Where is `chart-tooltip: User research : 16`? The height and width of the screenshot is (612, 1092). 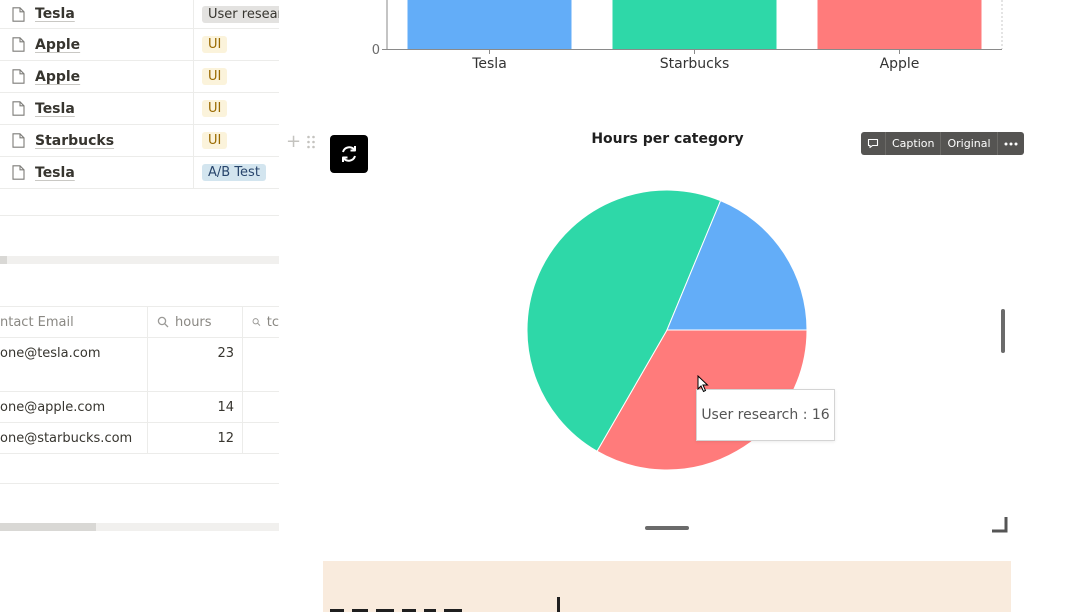 chart-tooltip: User research : 16 is located at coordinates (765, 415).